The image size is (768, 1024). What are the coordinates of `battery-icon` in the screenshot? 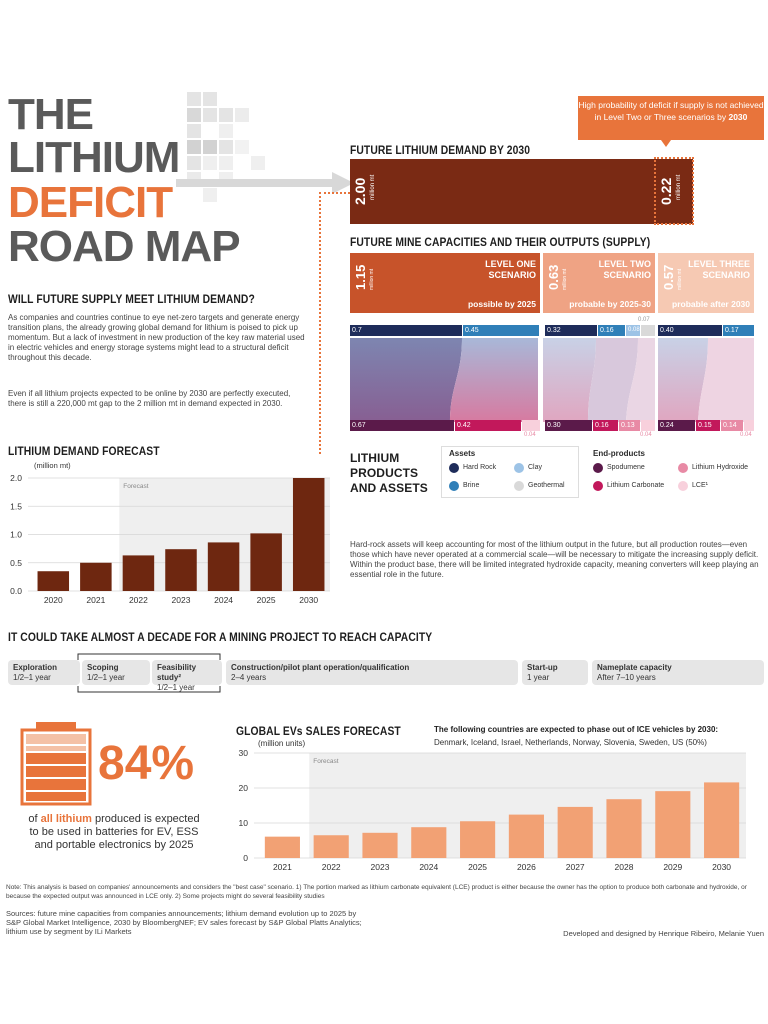 It's located at (56, 764).